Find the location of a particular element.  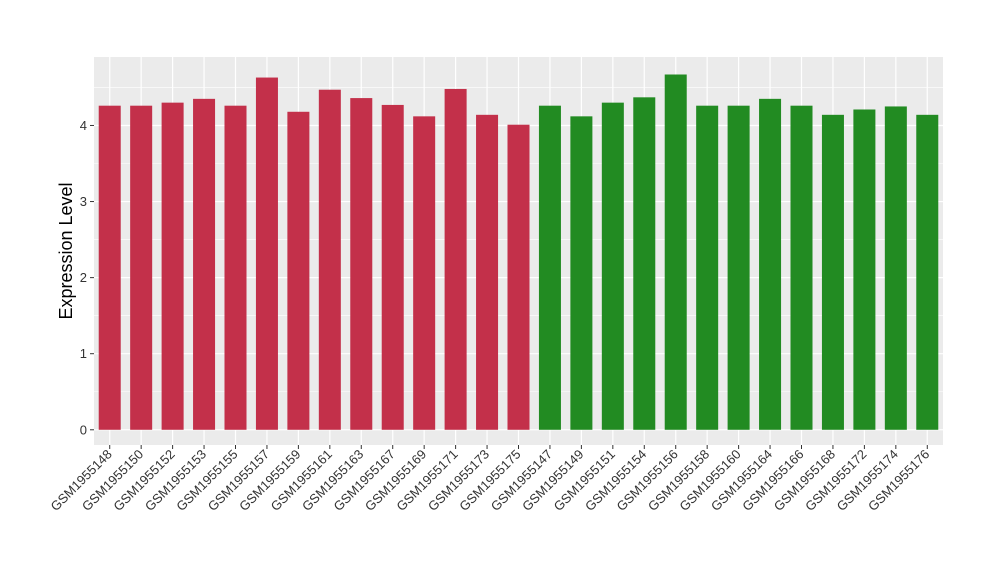

y-axis: 0 1 2 3 4 is located at coordinates (87, 277).